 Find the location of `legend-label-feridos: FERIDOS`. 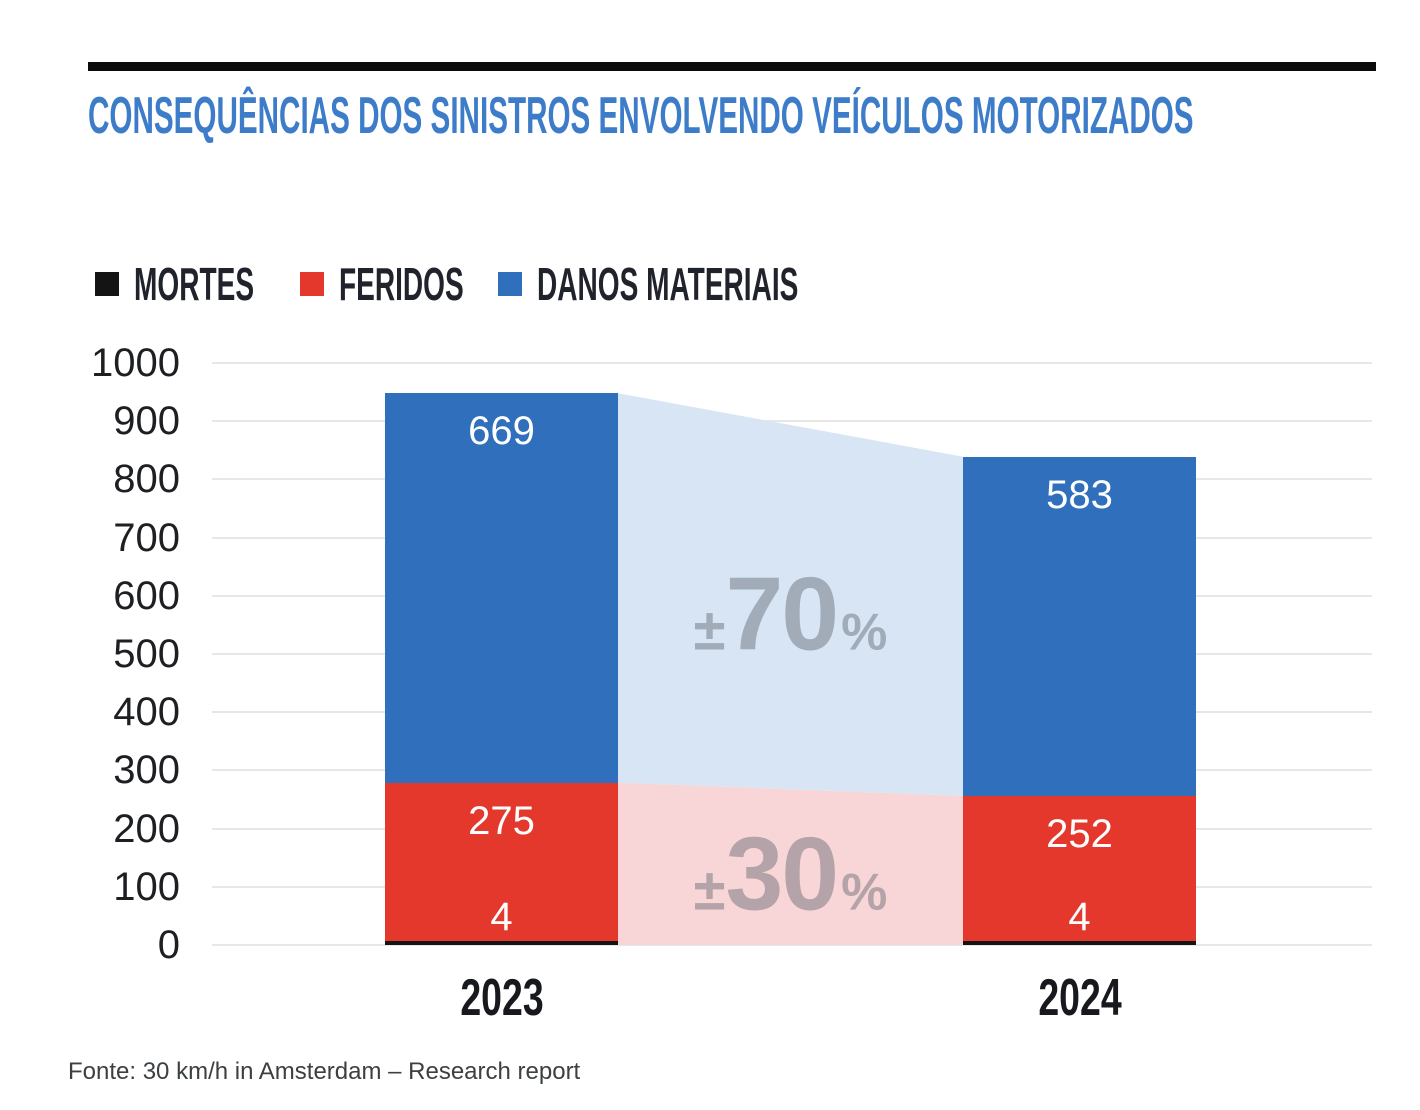

legend-label-feridos: FERIDOS is located at coordinates (401, 284).